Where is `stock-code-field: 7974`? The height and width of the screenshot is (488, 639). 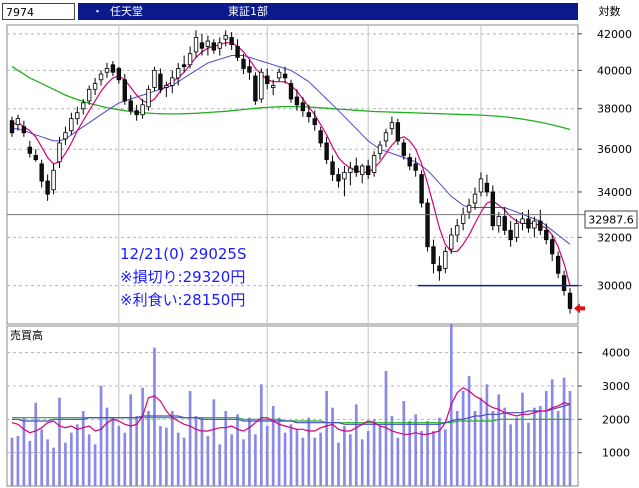
stock-code-field: 7974 is located at coordinates (38, 11).